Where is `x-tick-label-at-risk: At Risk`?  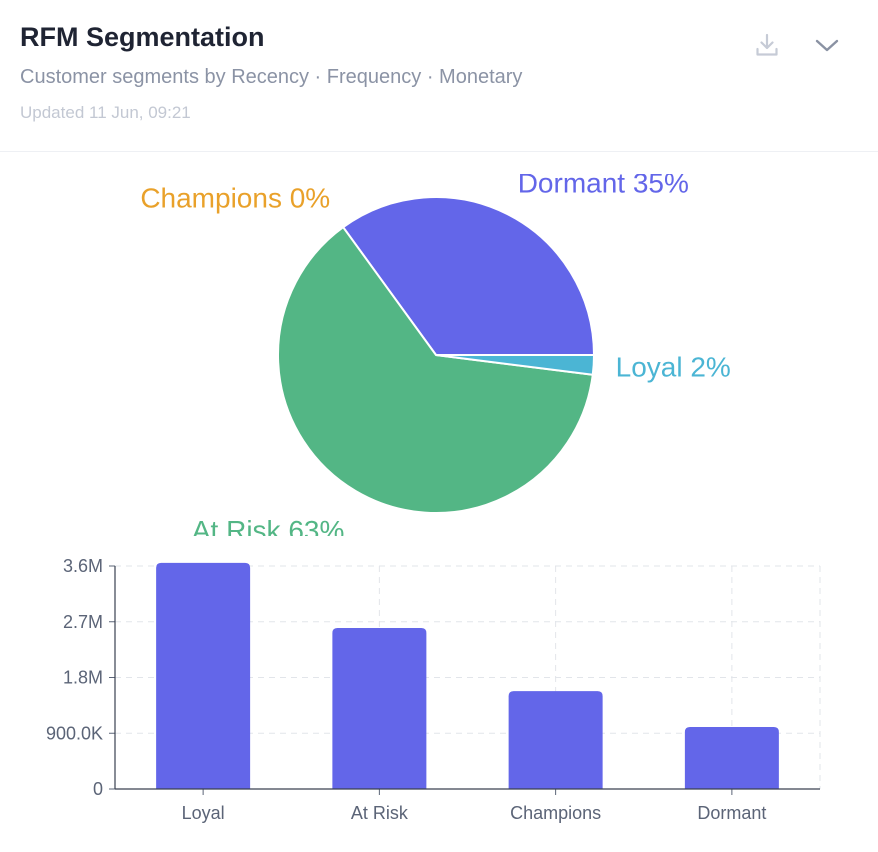
x-tick-label-at-risk: At Risk is located at coordinates (380, 813).